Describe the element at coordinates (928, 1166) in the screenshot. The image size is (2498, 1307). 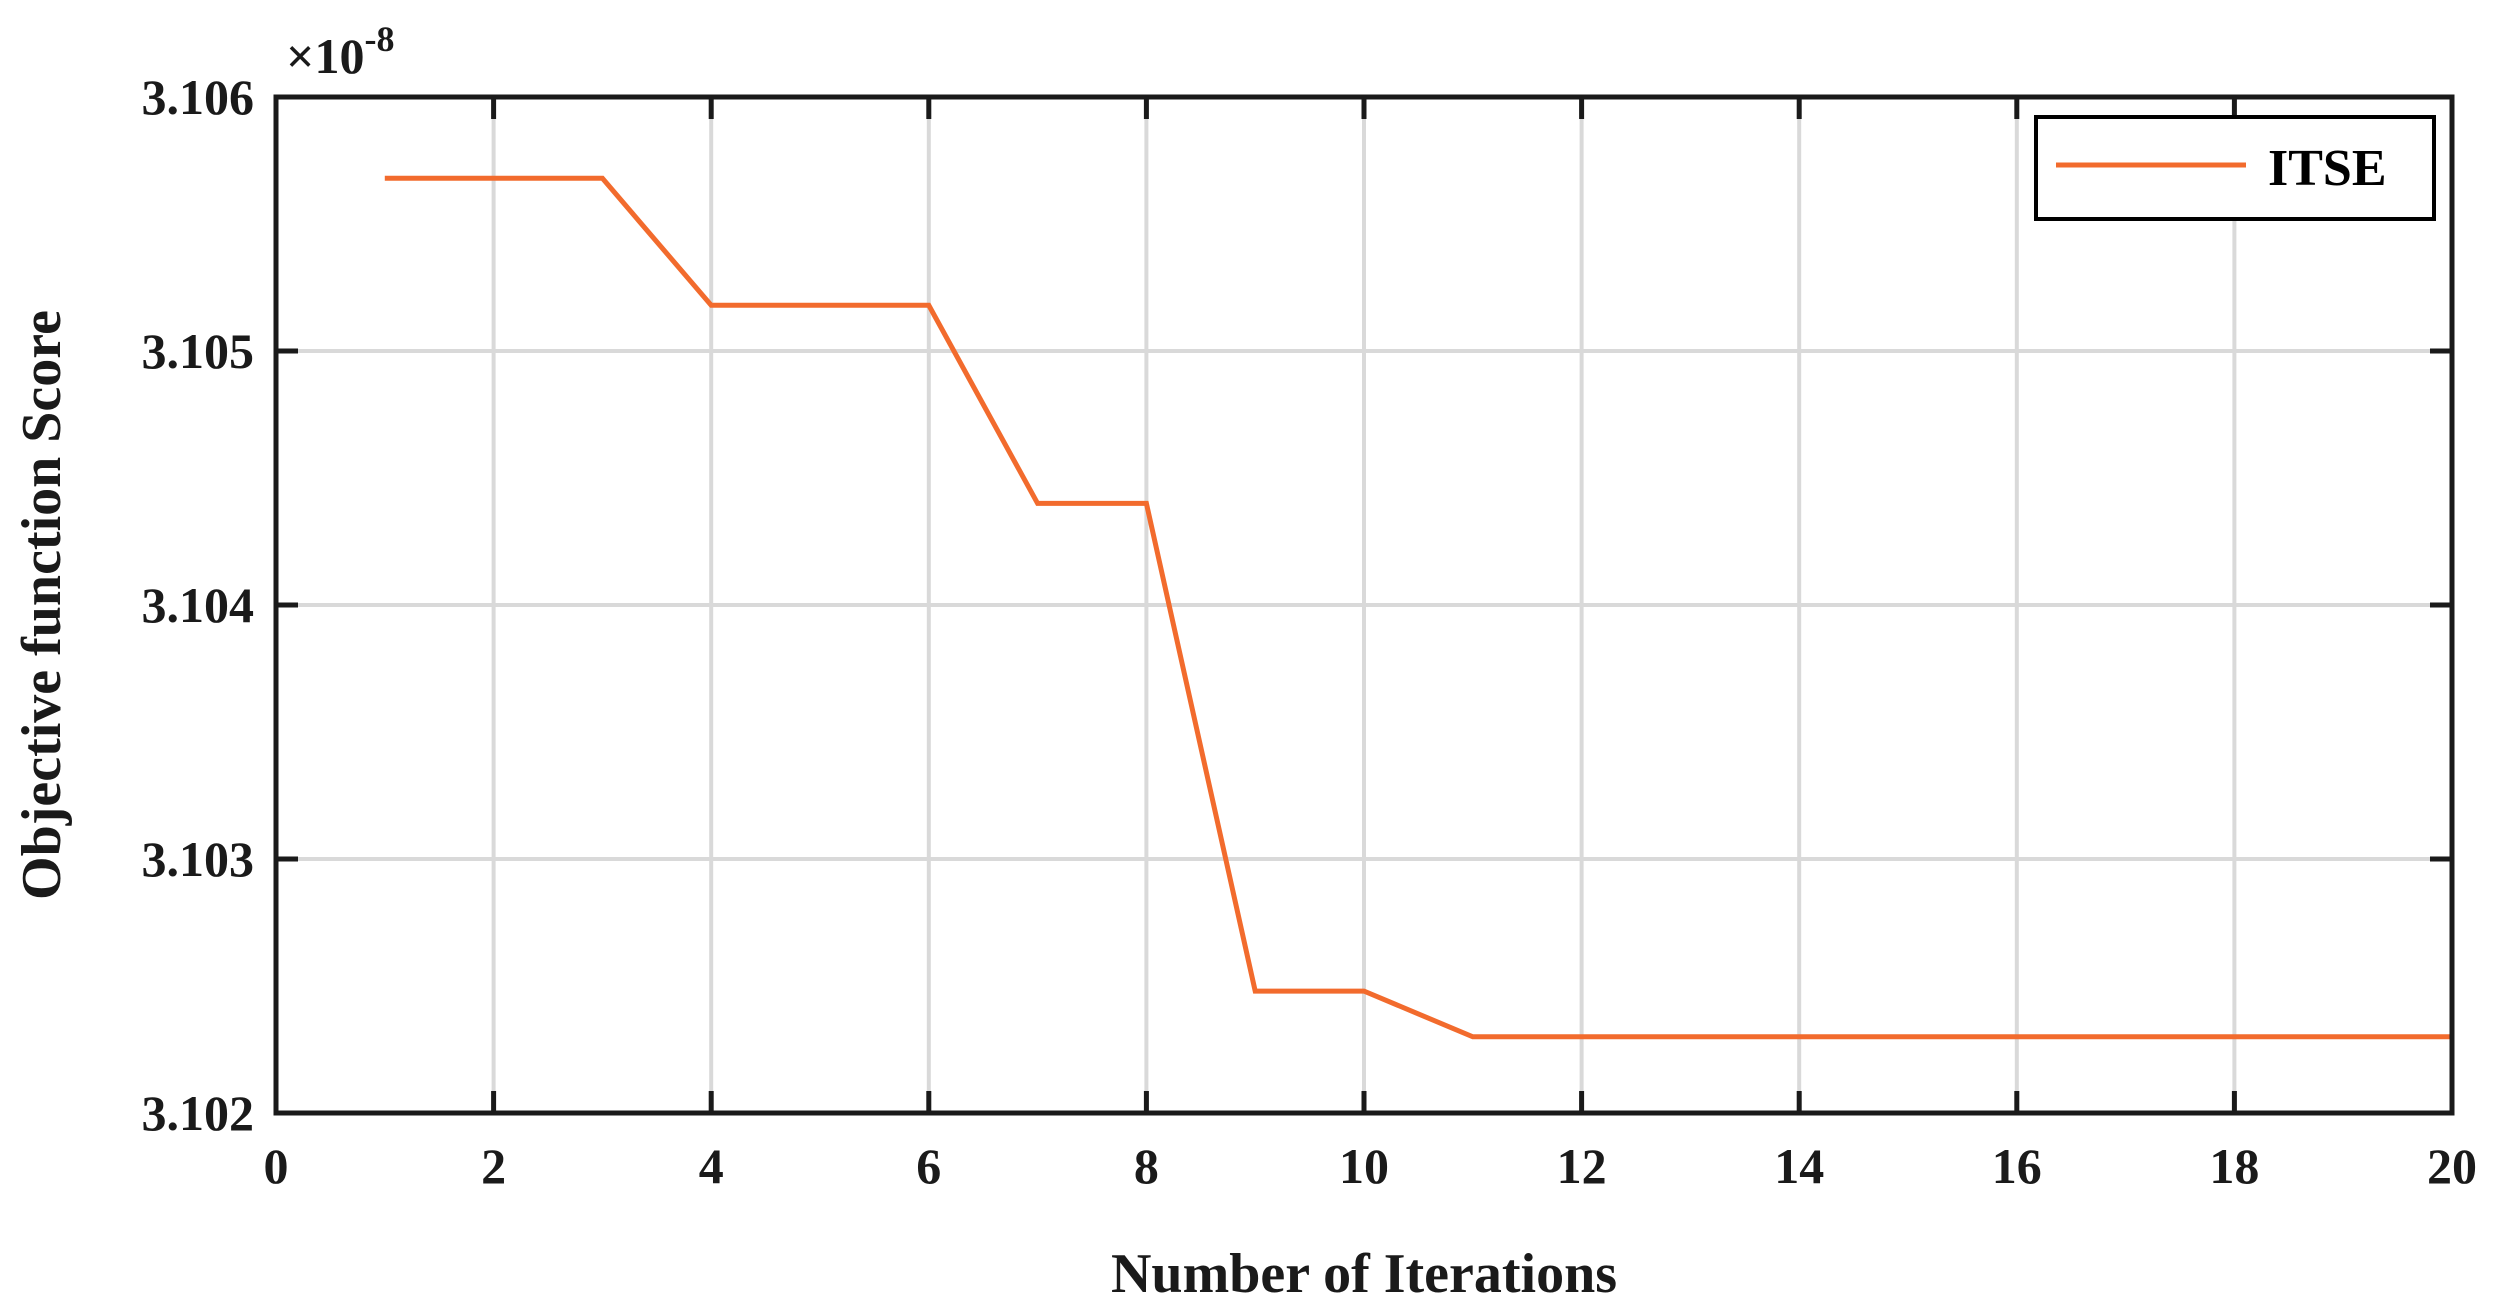
I see `x-tick-label: 6` at that location.